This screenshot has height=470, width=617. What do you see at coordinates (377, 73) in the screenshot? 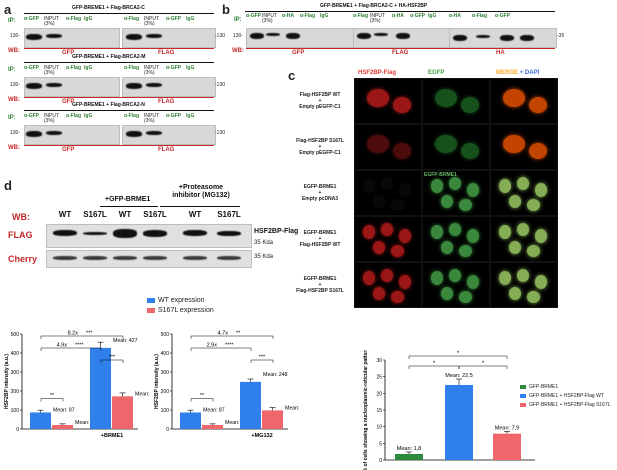
I see `panel-c-header-red: HSF2BP-Flag` at bounding box center [377, 73].